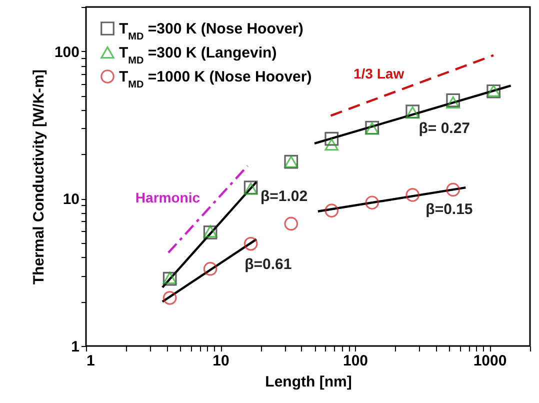 The width and height of the screenshot is (539, 403). Describe the element at coordinates (198, 55) in the screenshot. I see `legend-label: T$_{MD}$ =300 K (Langevin)` at that location.